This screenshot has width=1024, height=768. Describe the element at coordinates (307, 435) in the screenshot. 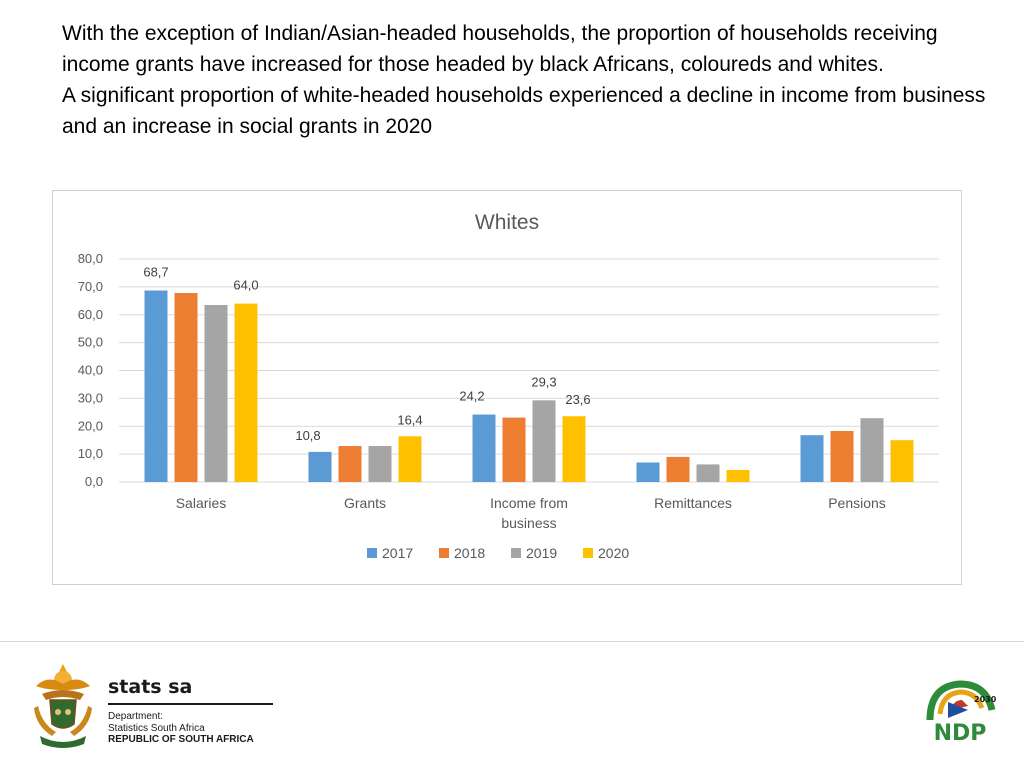

I see `data-label: 10,8` at that location.